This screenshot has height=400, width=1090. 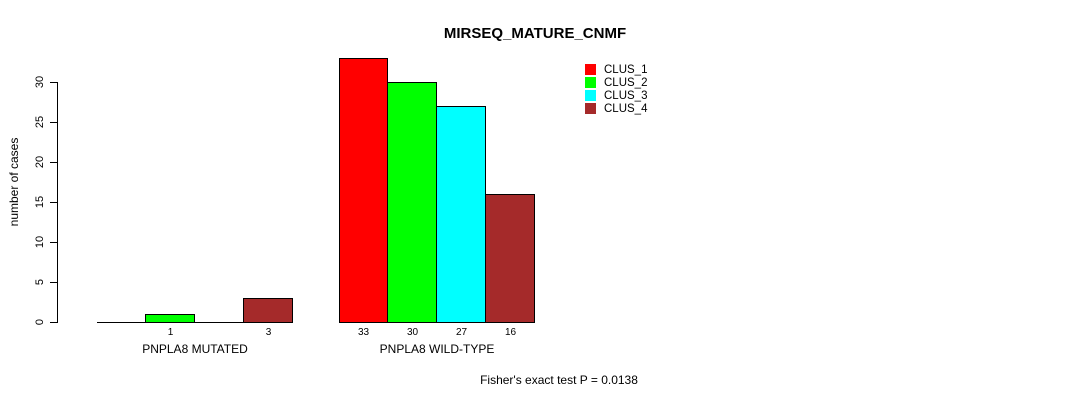 I want to click on y-tick-label: 0, so click(x=40, y=322).